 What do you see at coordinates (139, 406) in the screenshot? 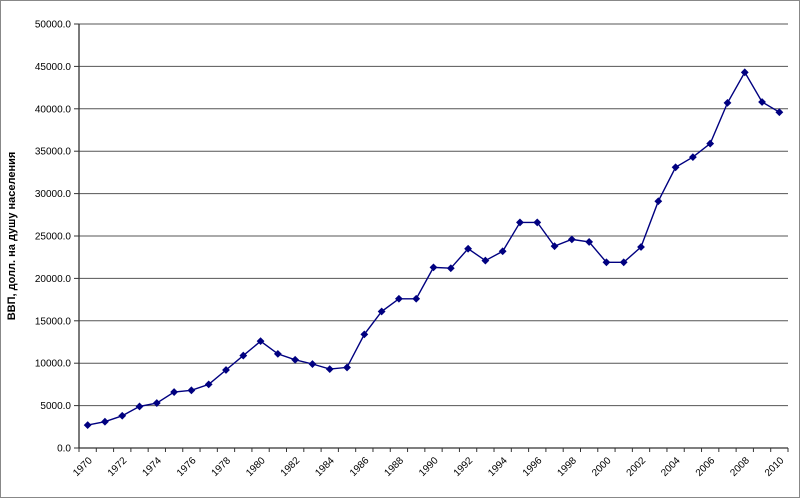
I see `data-point-1973` at bounding box center [139, 406].